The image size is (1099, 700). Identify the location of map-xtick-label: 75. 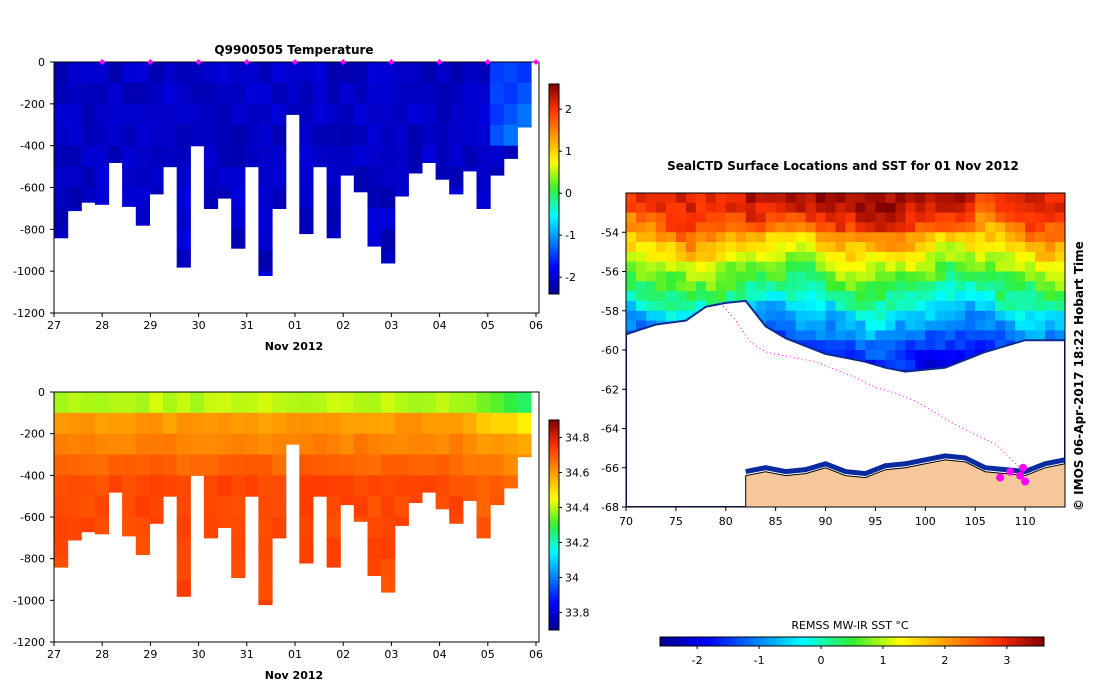
(676, 521).